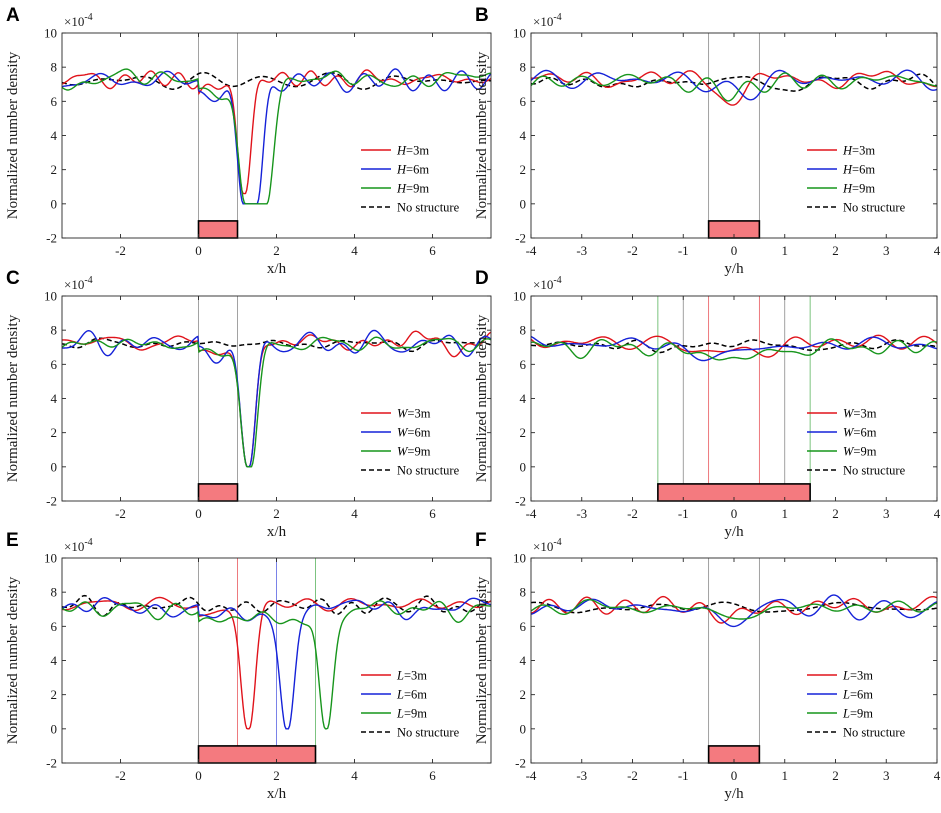 The height and width of the screenshot is (813, 941). What do you see at coordinates (276, 132) in the screenshot?
I see `series-line-H-3m` at bounding box center [276, 132].